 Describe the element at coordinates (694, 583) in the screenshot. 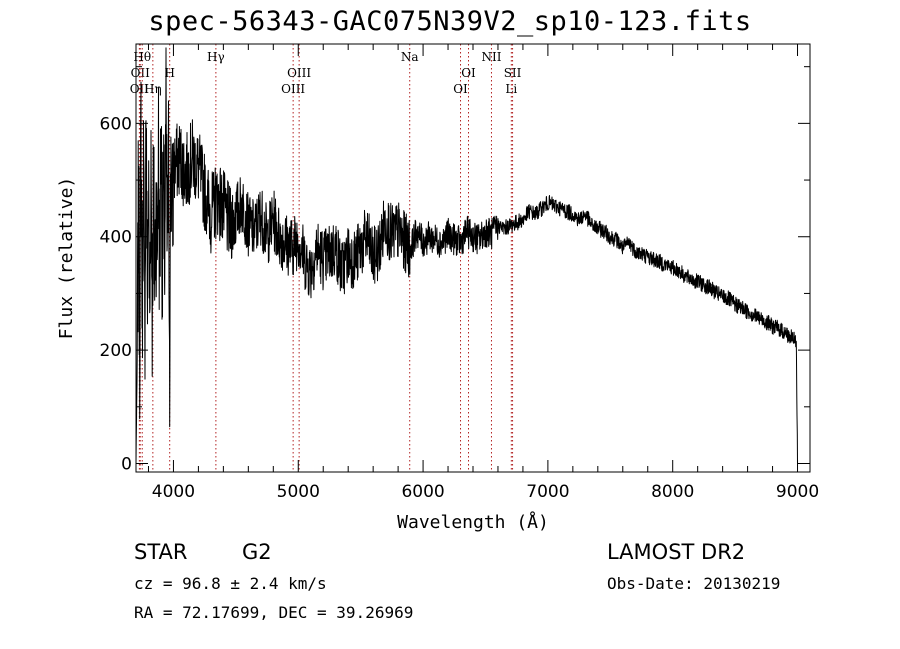

I see `obs-date: Obs-Date: 20130219` at that location.